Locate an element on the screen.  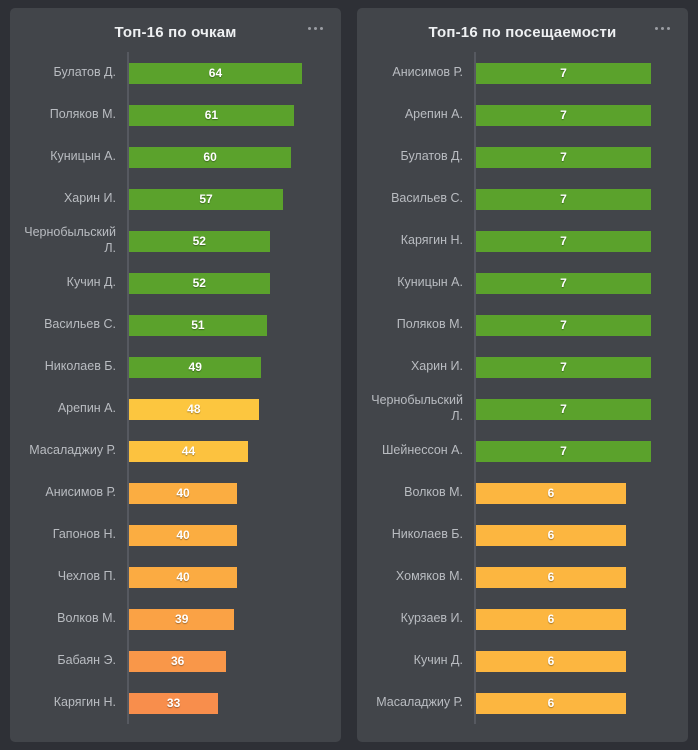
chart-row: Поляков М. 61 is located at coordinates (175, 115).